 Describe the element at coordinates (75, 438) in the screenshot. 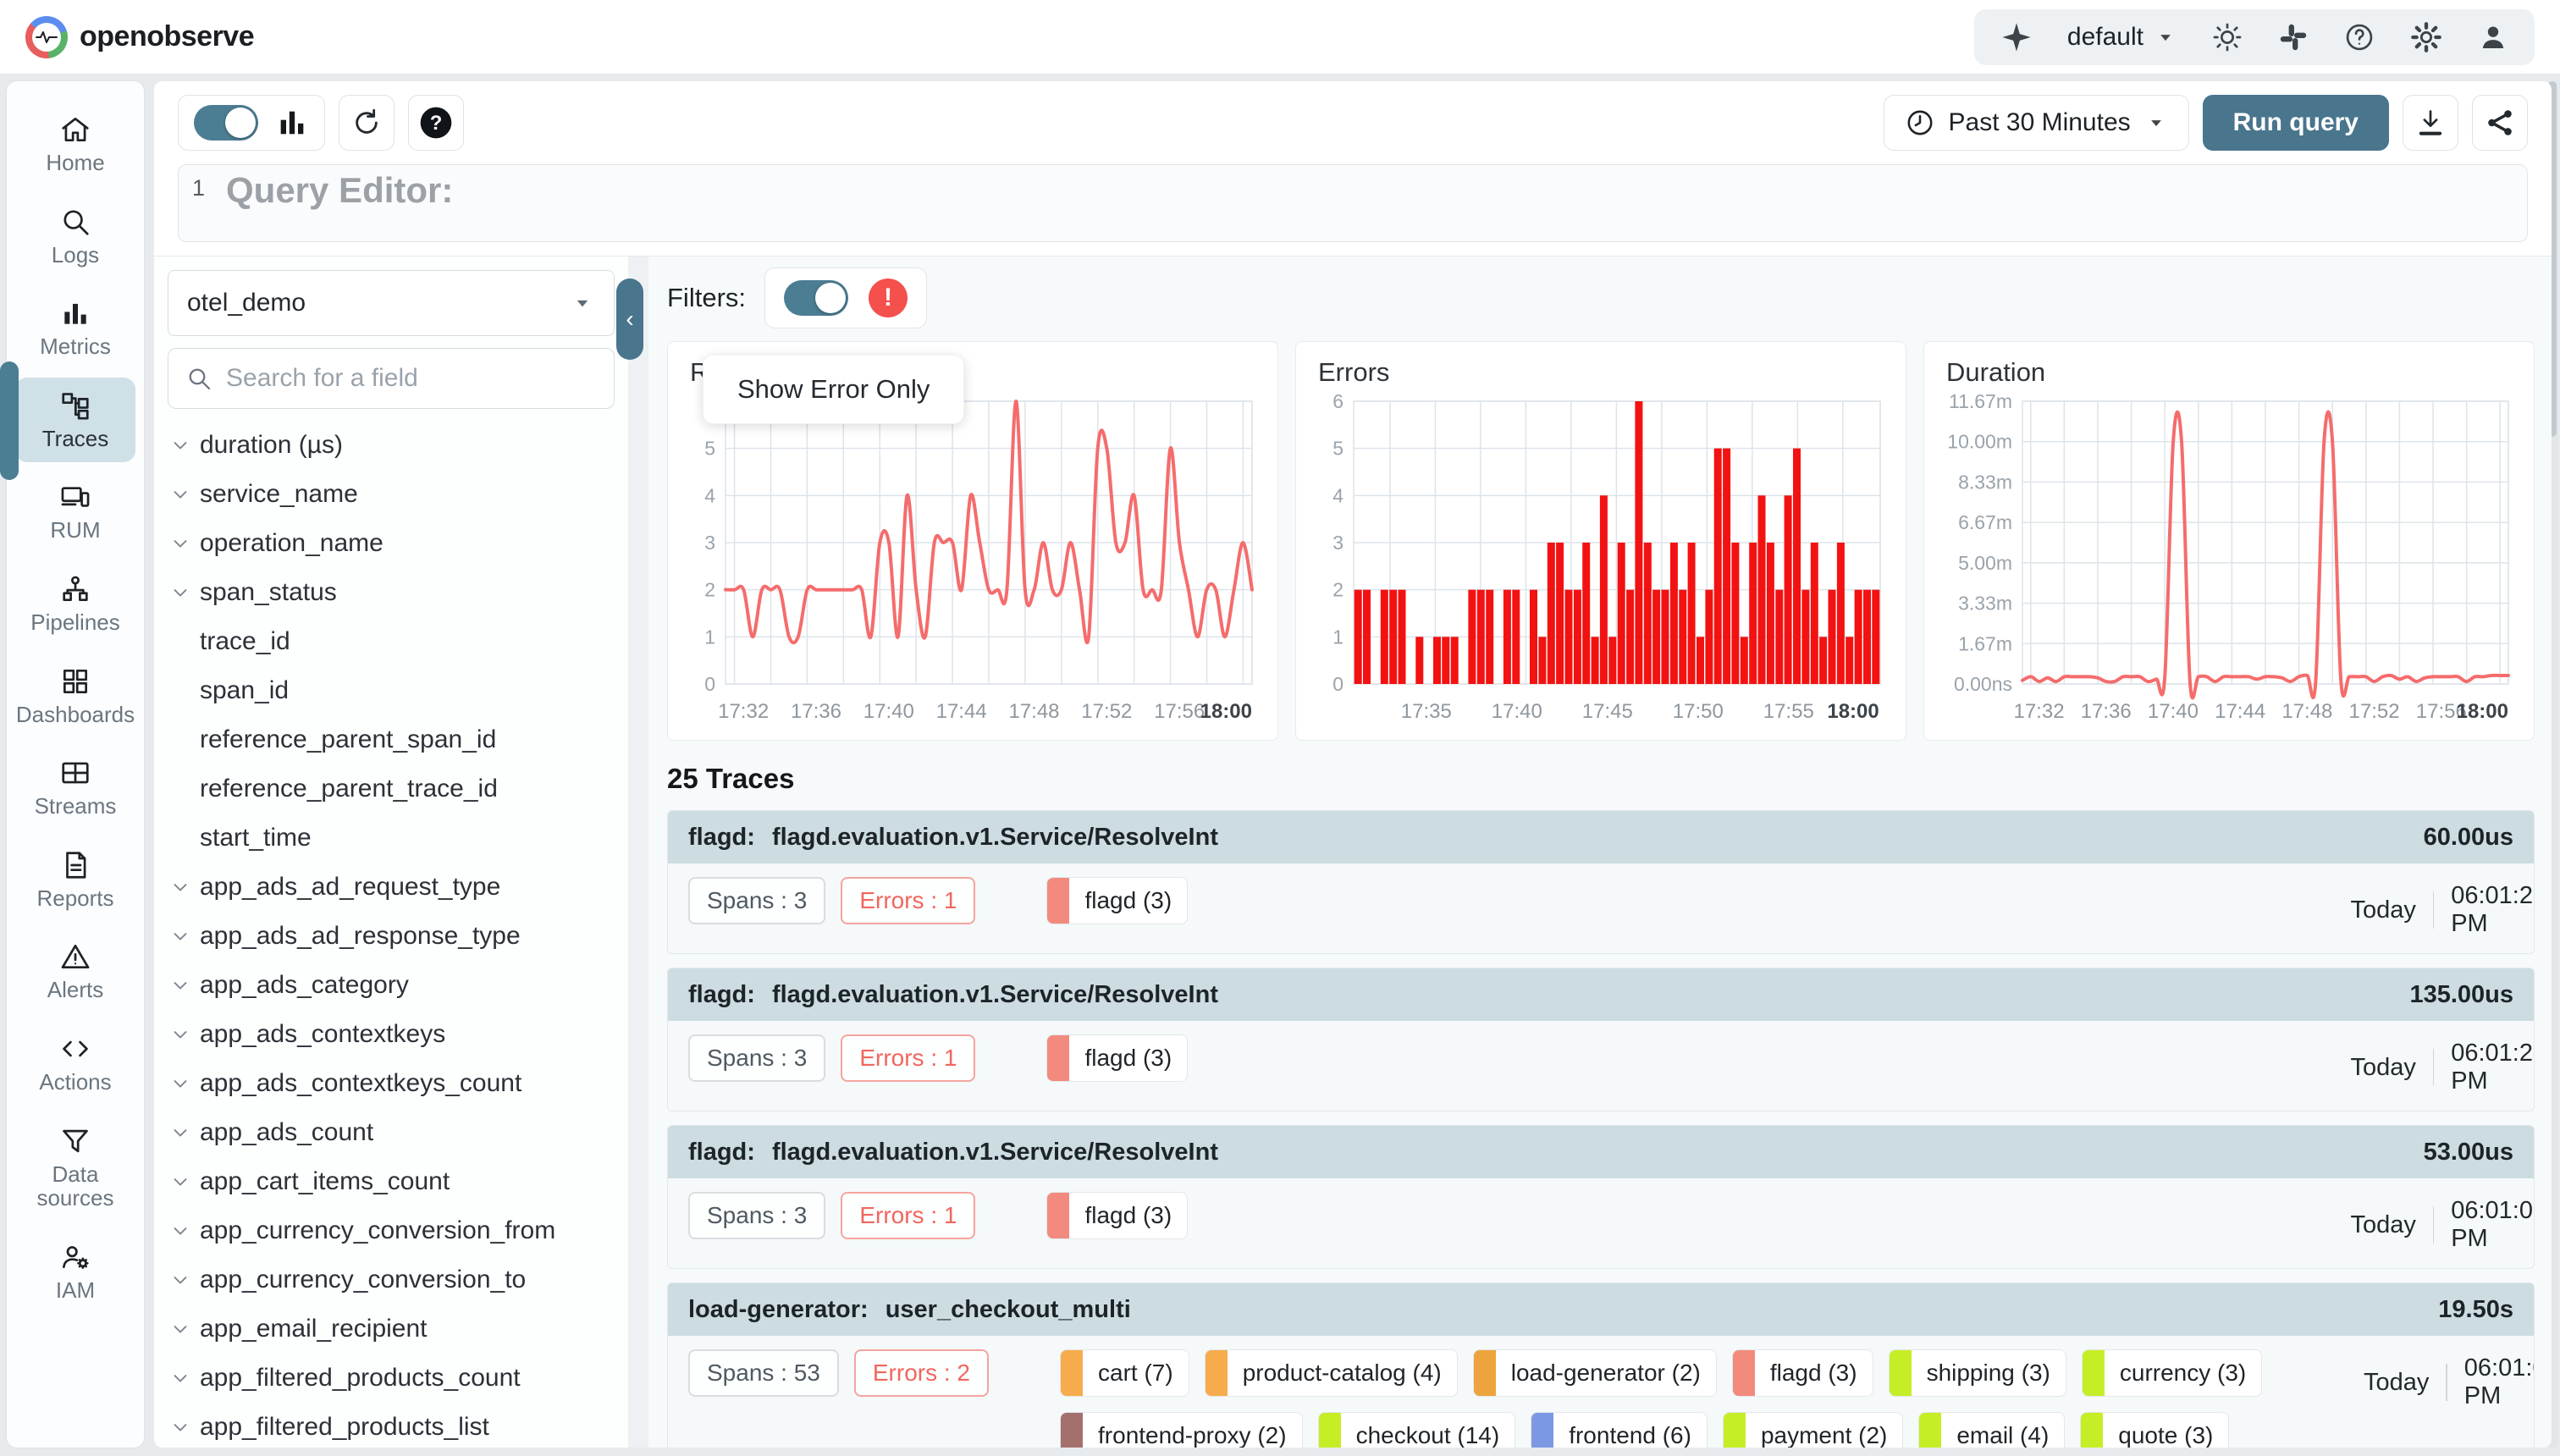

I see `sidebar-item-label: Traces` at that location.